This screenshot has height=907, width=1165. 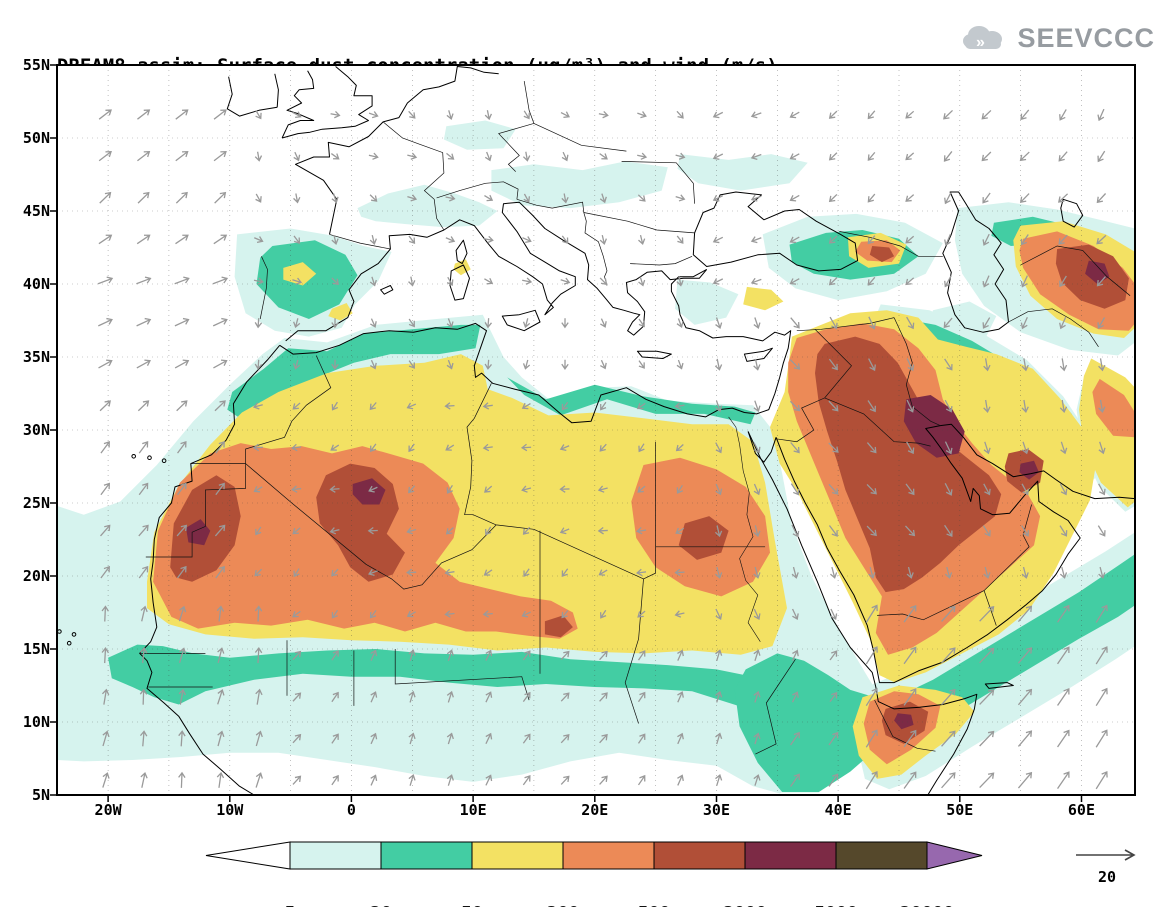 What do you see at coordinates (1107, 877) in the screenshot?
I see `wind-reference-value: 20` at bounding box center [1107, 877].